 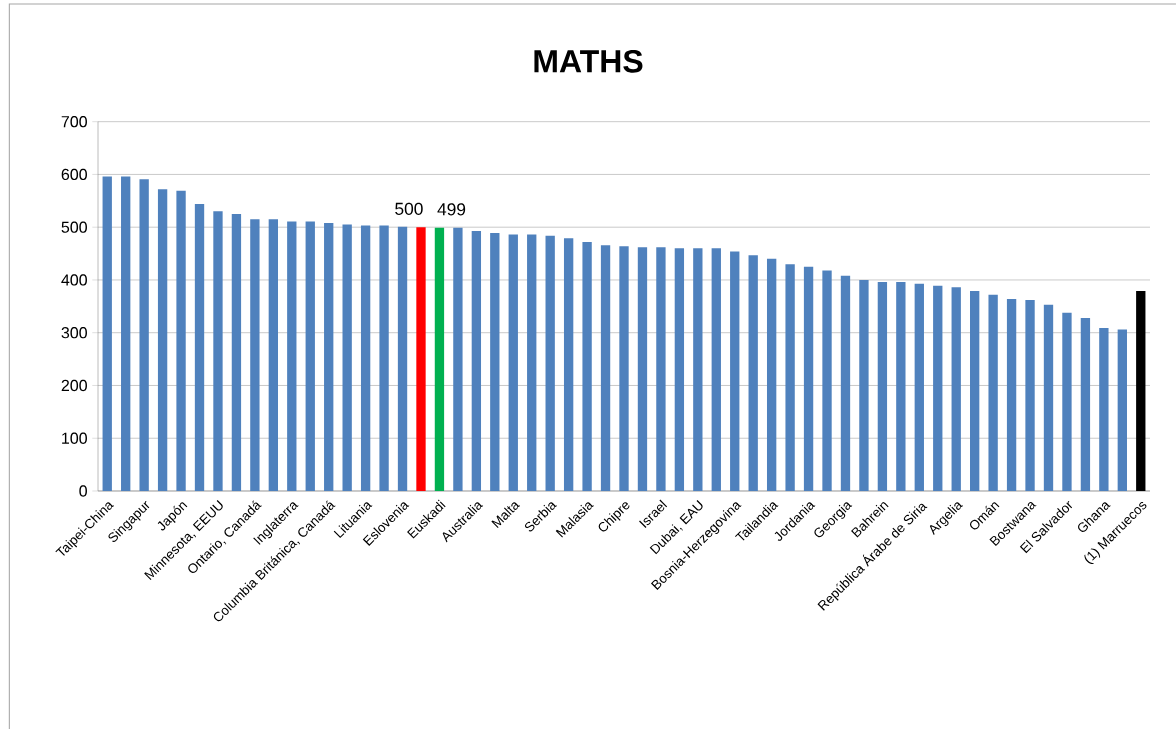 I want to click on y-tick-label: 0, so click(x=83, y=491).